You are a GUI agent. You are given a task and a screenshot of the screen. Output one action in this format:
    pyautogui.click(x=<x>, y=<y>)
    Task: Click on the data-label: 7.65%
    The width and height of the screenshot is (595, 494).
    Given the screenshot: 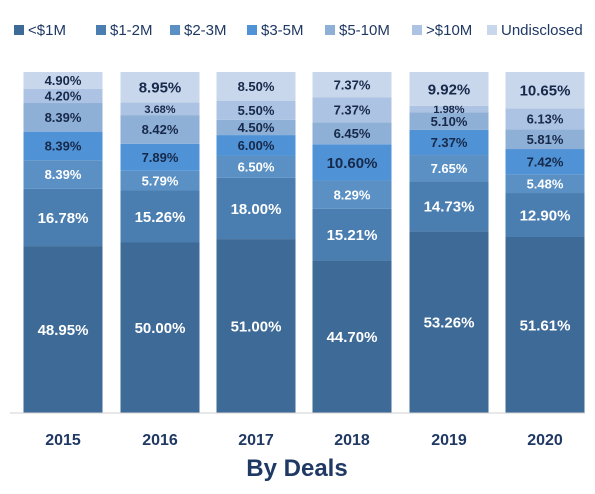 What is the action you would take?
    pyautogui.click(x=449, y=168)
    